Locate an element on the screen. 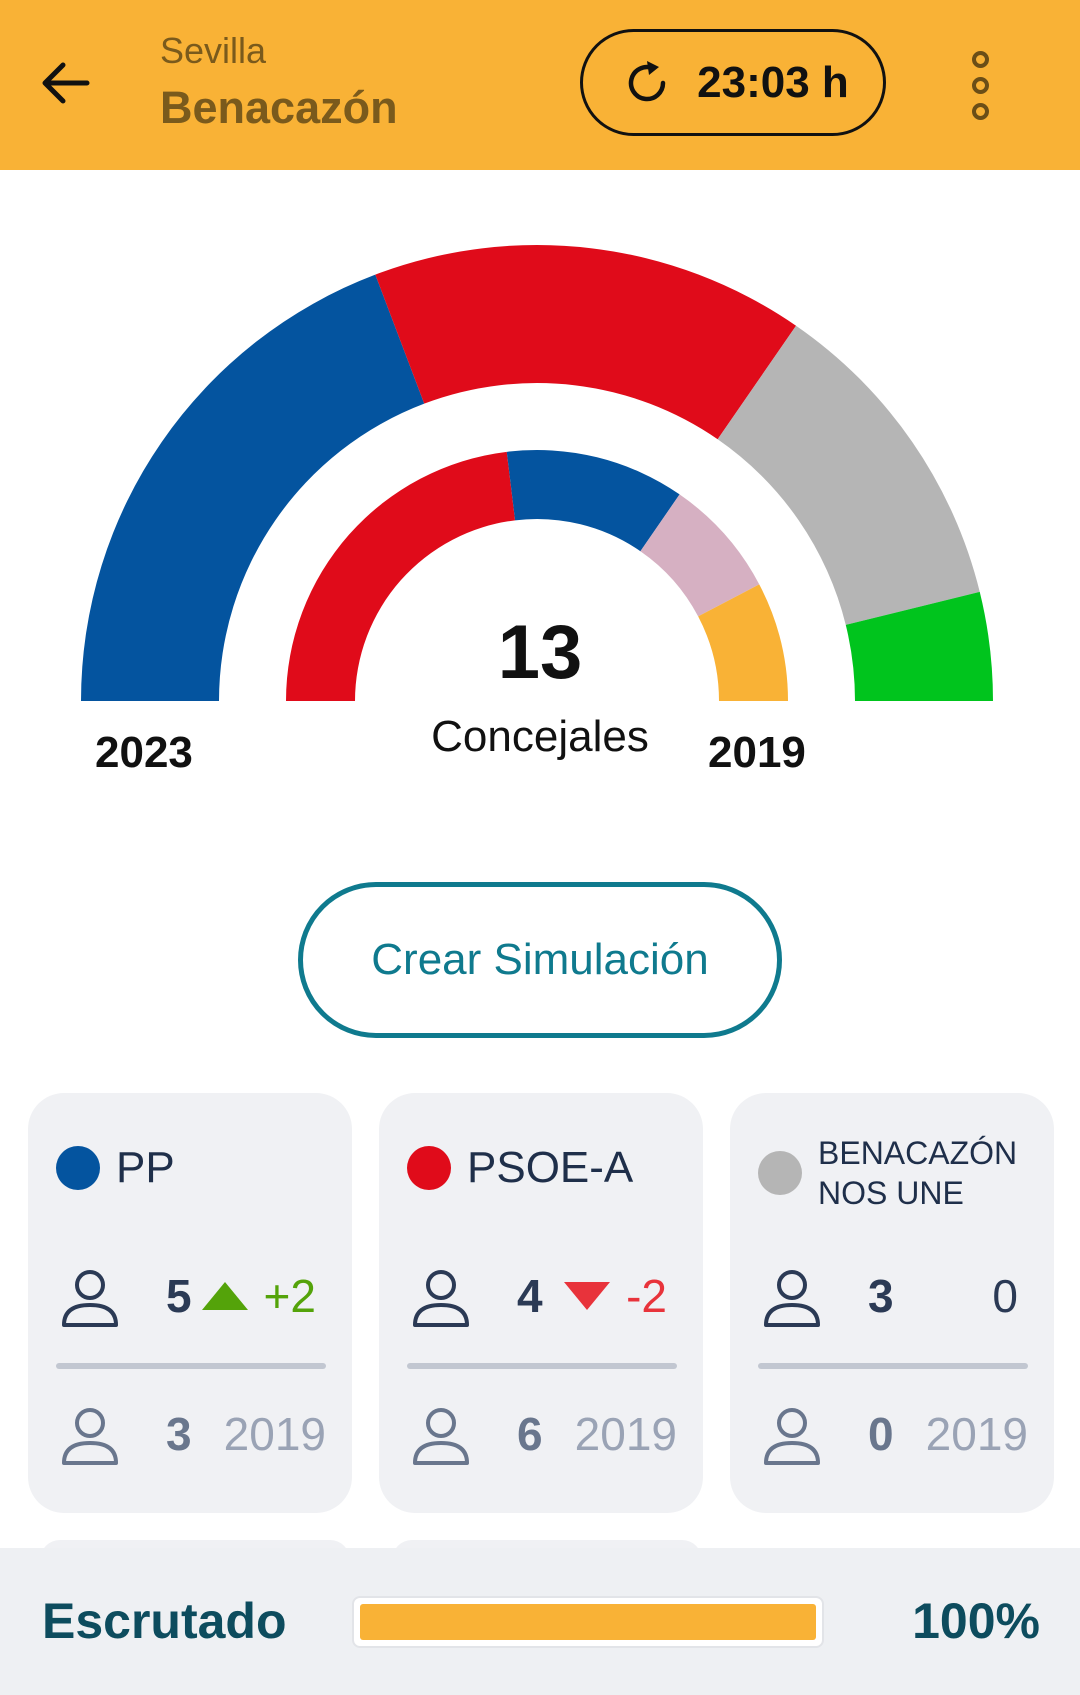 The width and height of the screenshot is (1080, 1695). current-seats-row: 3 0 is located at coordinates (893, 1303).